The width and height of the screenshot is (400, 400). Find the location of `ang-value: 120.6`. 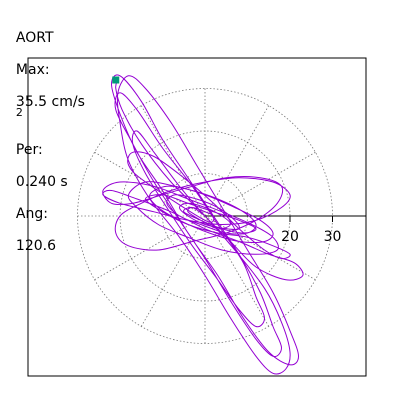

ang-value: 120.6 is located at coordinates (35, 246).